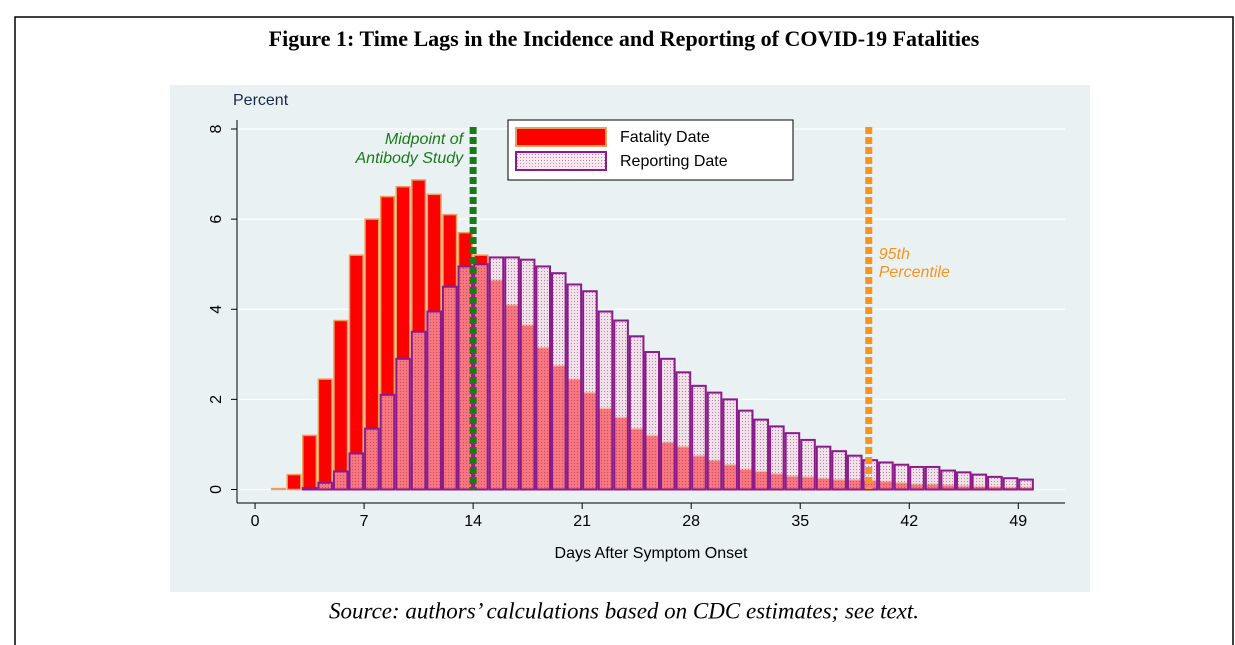 The width and height of the screenshot is (1235, 645). I want to click on annotation-text: 95th, so click(894, 254).